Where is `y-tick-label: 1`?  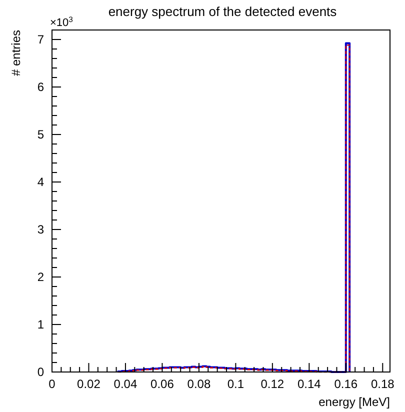 y-tick-label: 1 is located at coordinates (40, 325).